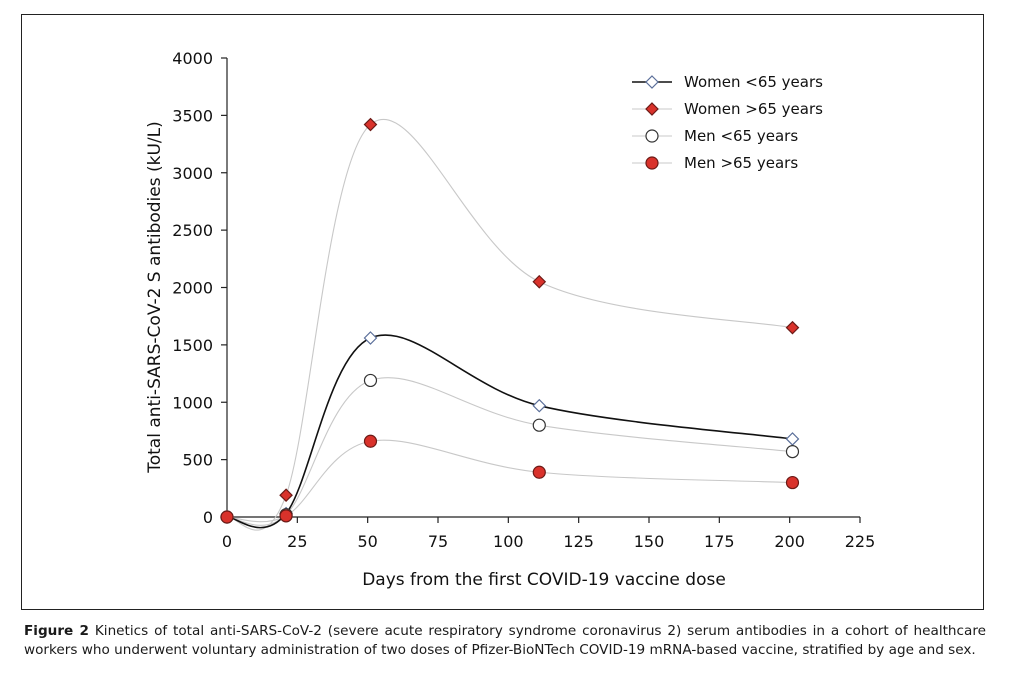  Describe the element at coordinates (649, 541) in the screenshot. I see `x-tick-label: 150` at that location.